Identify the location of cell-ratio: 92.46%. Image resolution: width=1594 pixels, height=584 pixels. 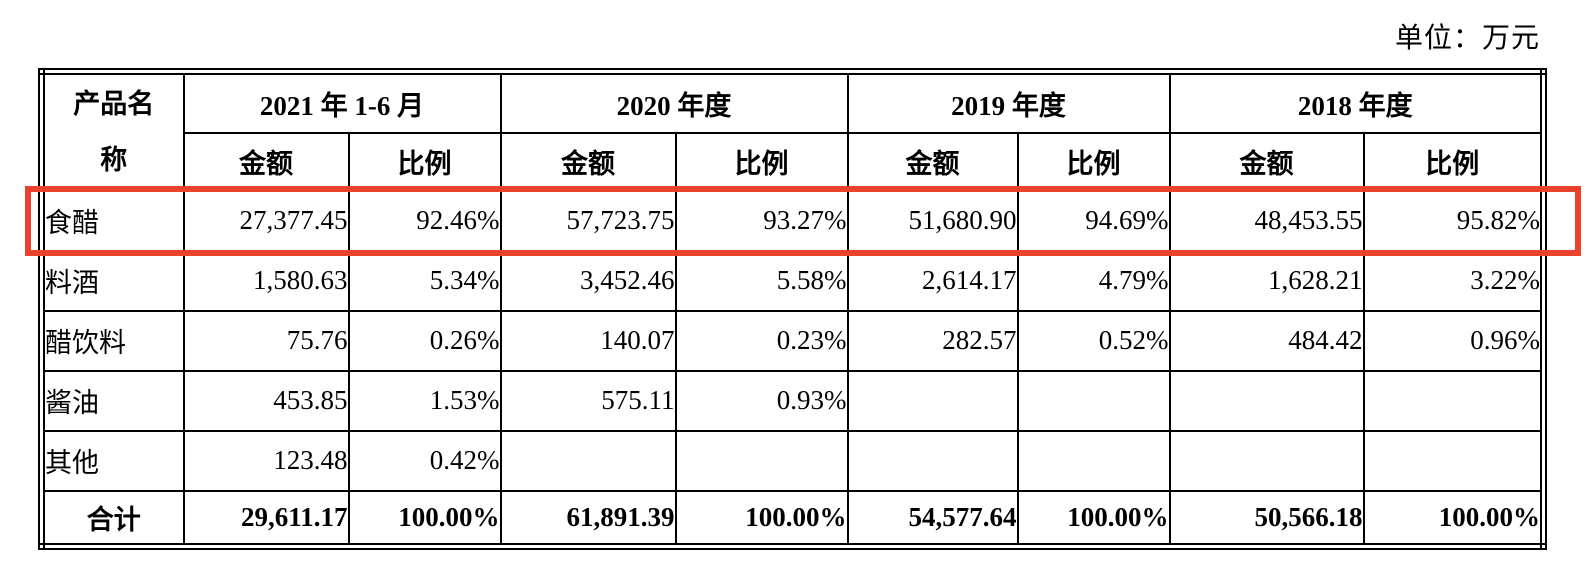
(424, 220).